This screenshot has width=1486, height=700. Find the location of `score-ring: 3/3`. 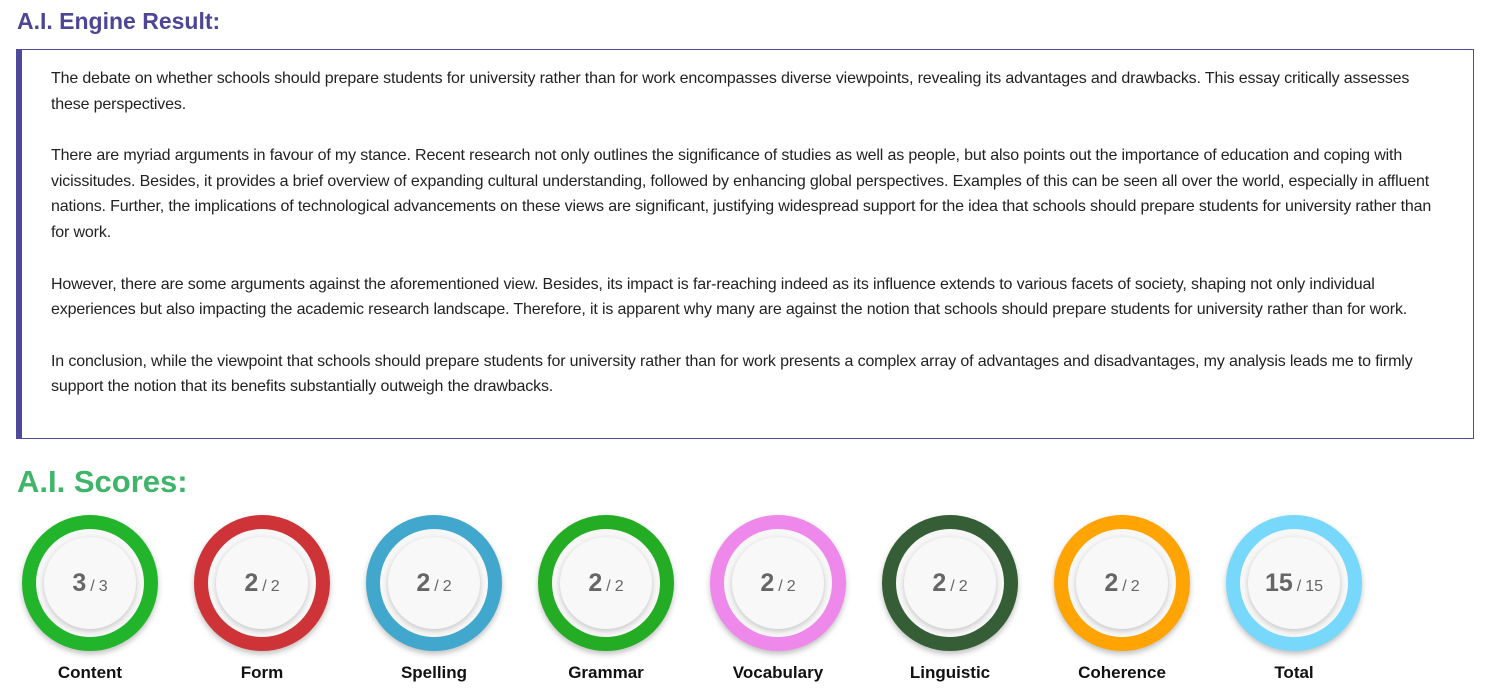

score-ring: 3/3 is located at coordinates (90, 583).